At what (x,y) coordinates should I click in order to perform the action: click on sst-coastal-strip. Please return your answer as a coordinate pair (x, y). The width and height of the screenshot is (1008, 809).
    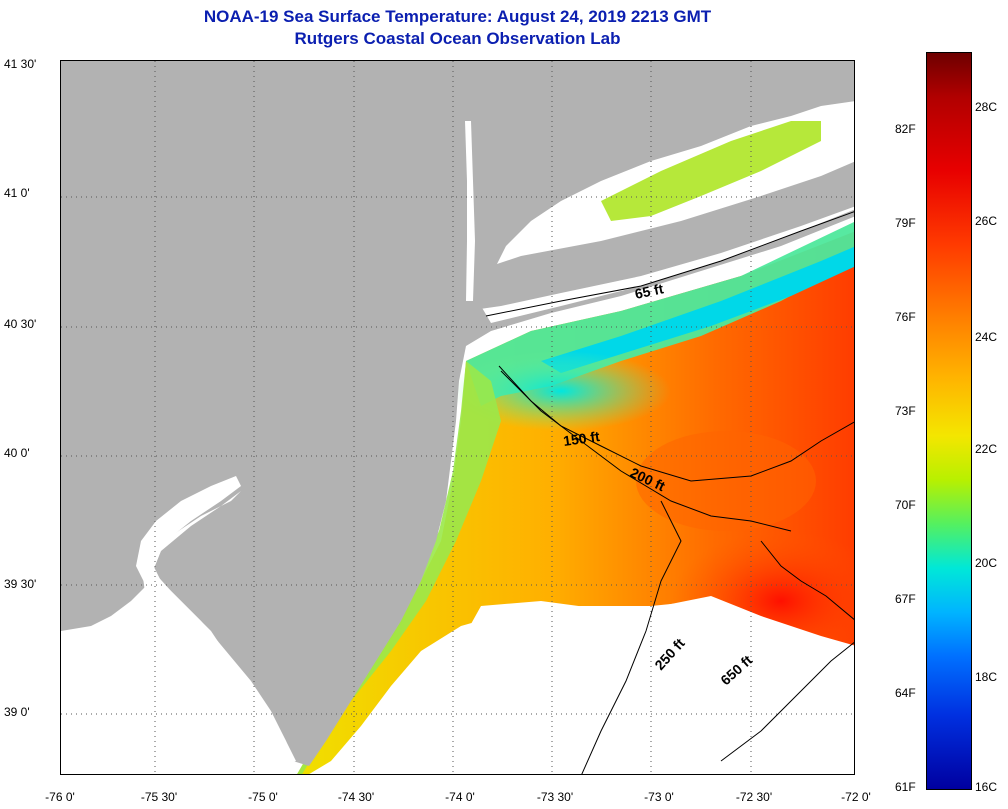
    Looking at the image, I should click on (399, 567).